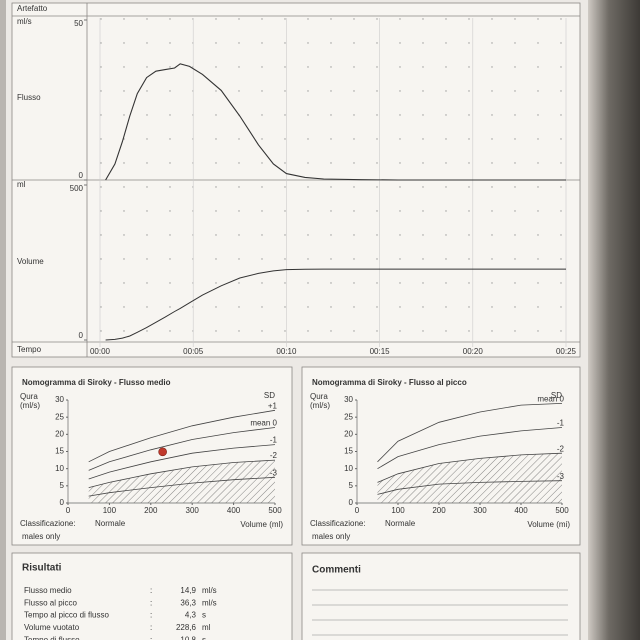 The image size is (640, 640). Describe the element at coordinates (77, 188) in the screenshot. I see `y-tick-label: 500` at that location.